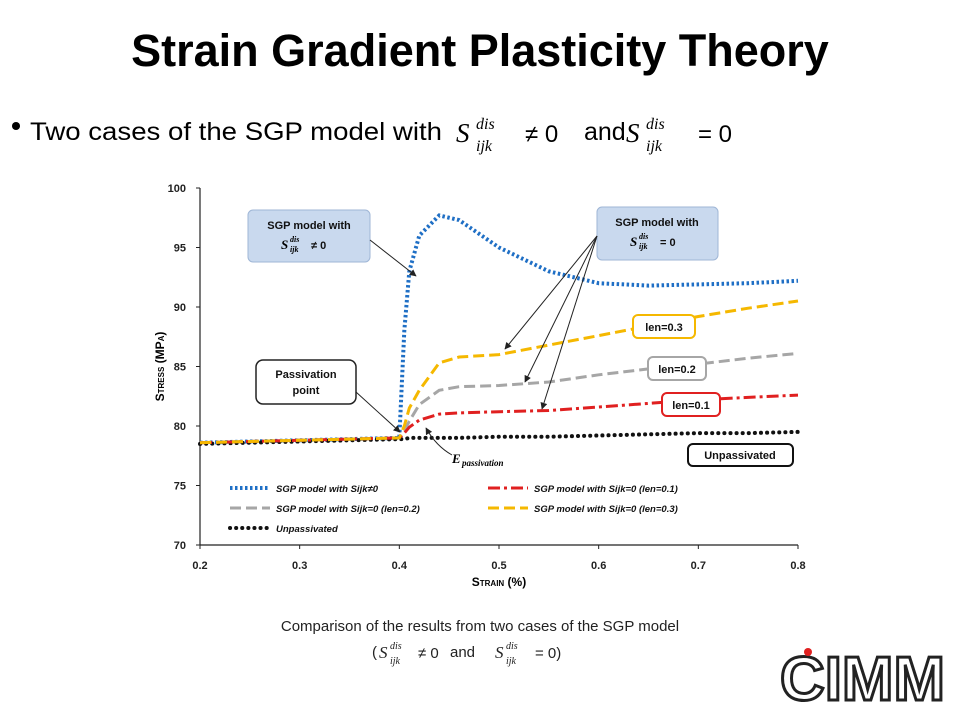 This screenshot has width=960, height=720. Describe the element at coordinates (180, 249) in the screenshot. I see `y-tick-label: 95` at that location.